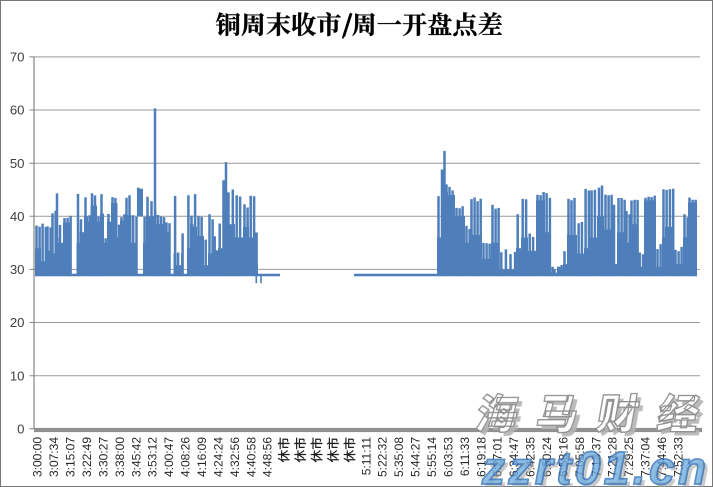 The width and height of the screenshot is (713, 487). What do you see at coordinates (17, 57) in the screenshot?
I see `svg-text: 70` at bounding box center [17, 57].